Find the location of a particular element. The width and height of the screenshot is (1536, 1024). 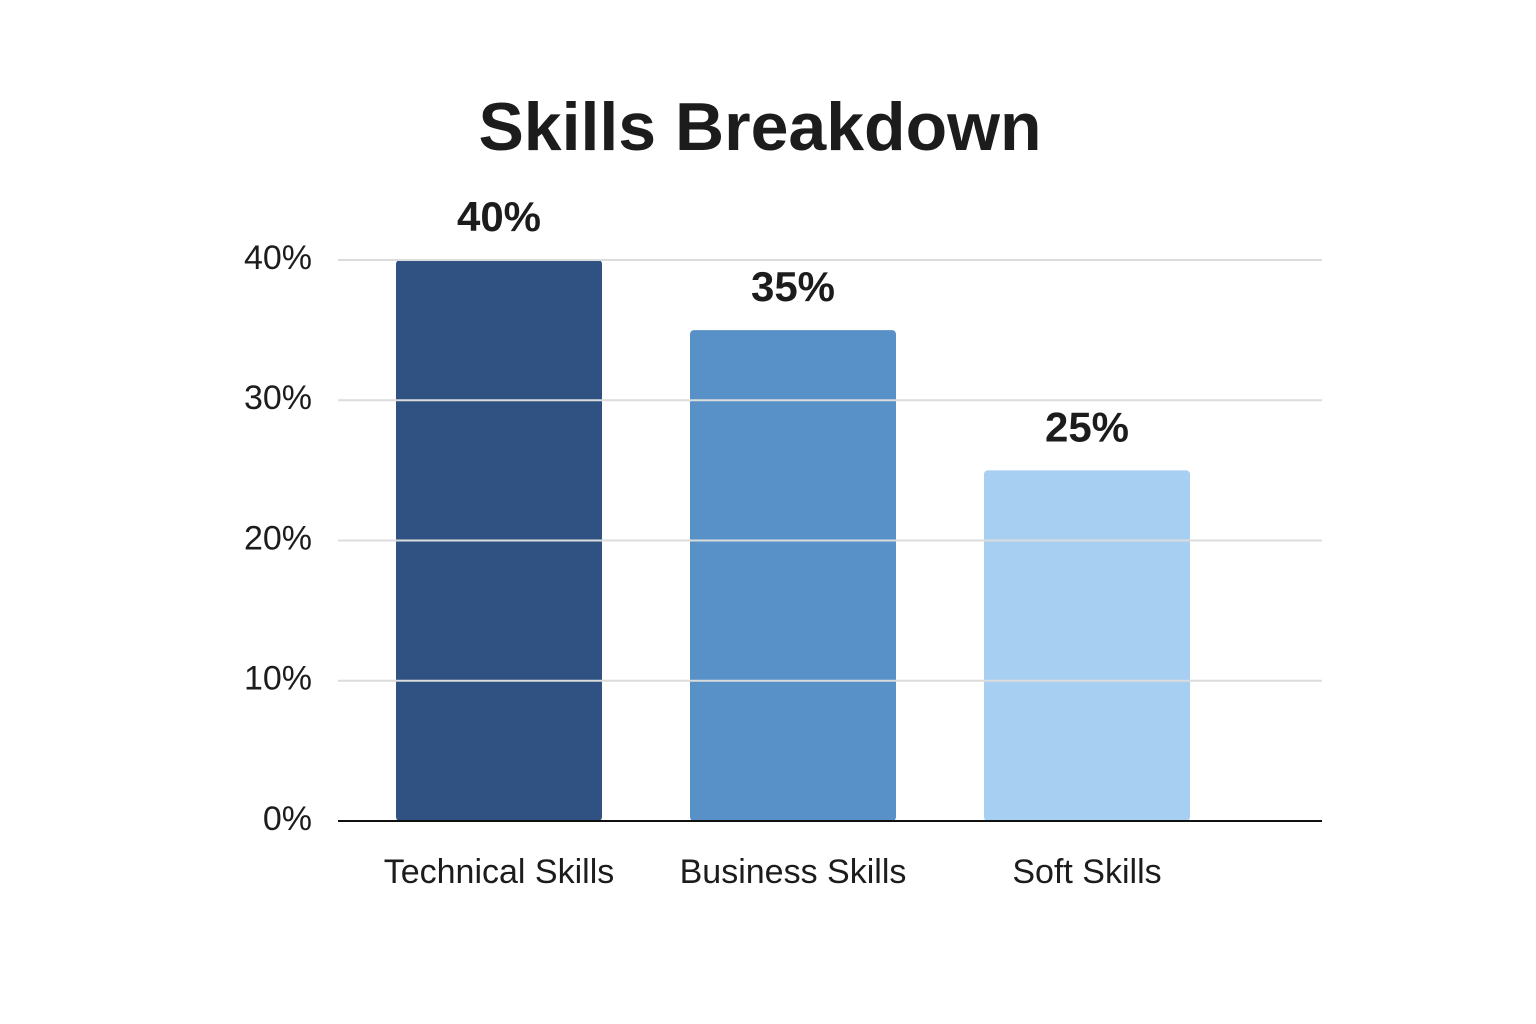

y-tick-label: 20% is located at coordinates (278, 538).